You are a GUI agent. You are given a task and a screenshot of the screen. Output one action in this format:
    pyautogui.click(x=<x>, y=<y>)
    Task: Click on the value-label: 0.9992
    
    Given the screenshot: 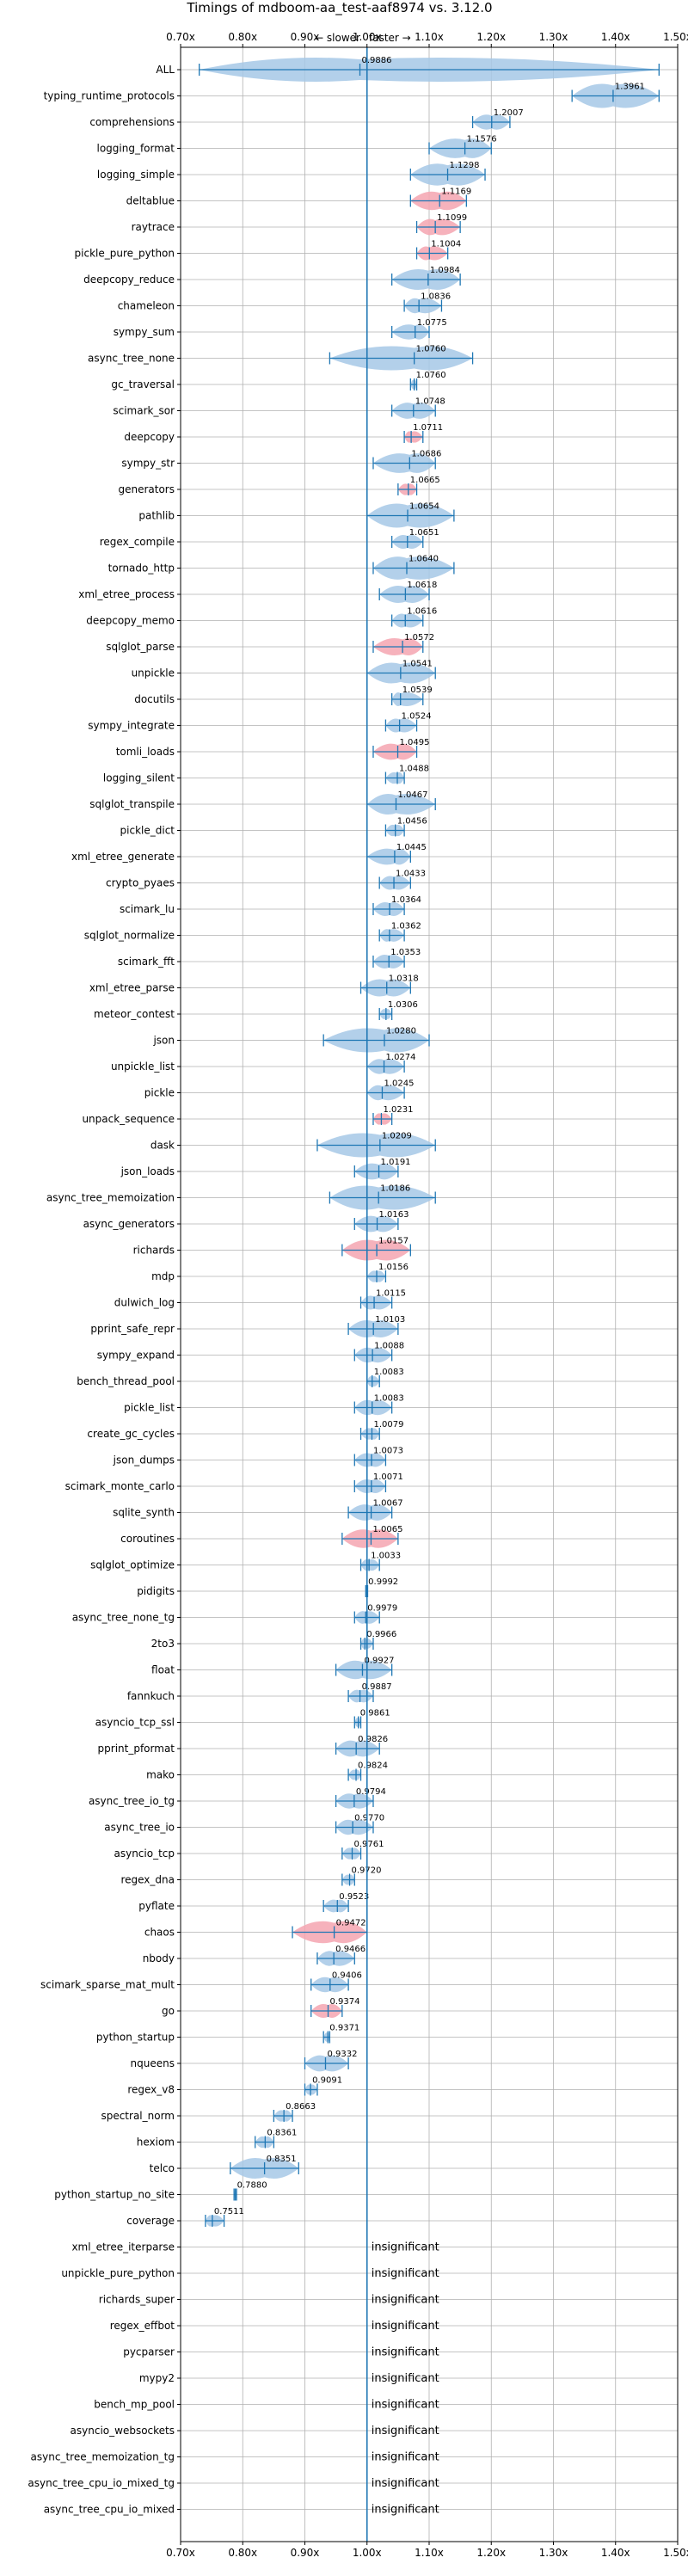 What is the action you would take?
    pyautogui.click(x=383, y=1582)
    